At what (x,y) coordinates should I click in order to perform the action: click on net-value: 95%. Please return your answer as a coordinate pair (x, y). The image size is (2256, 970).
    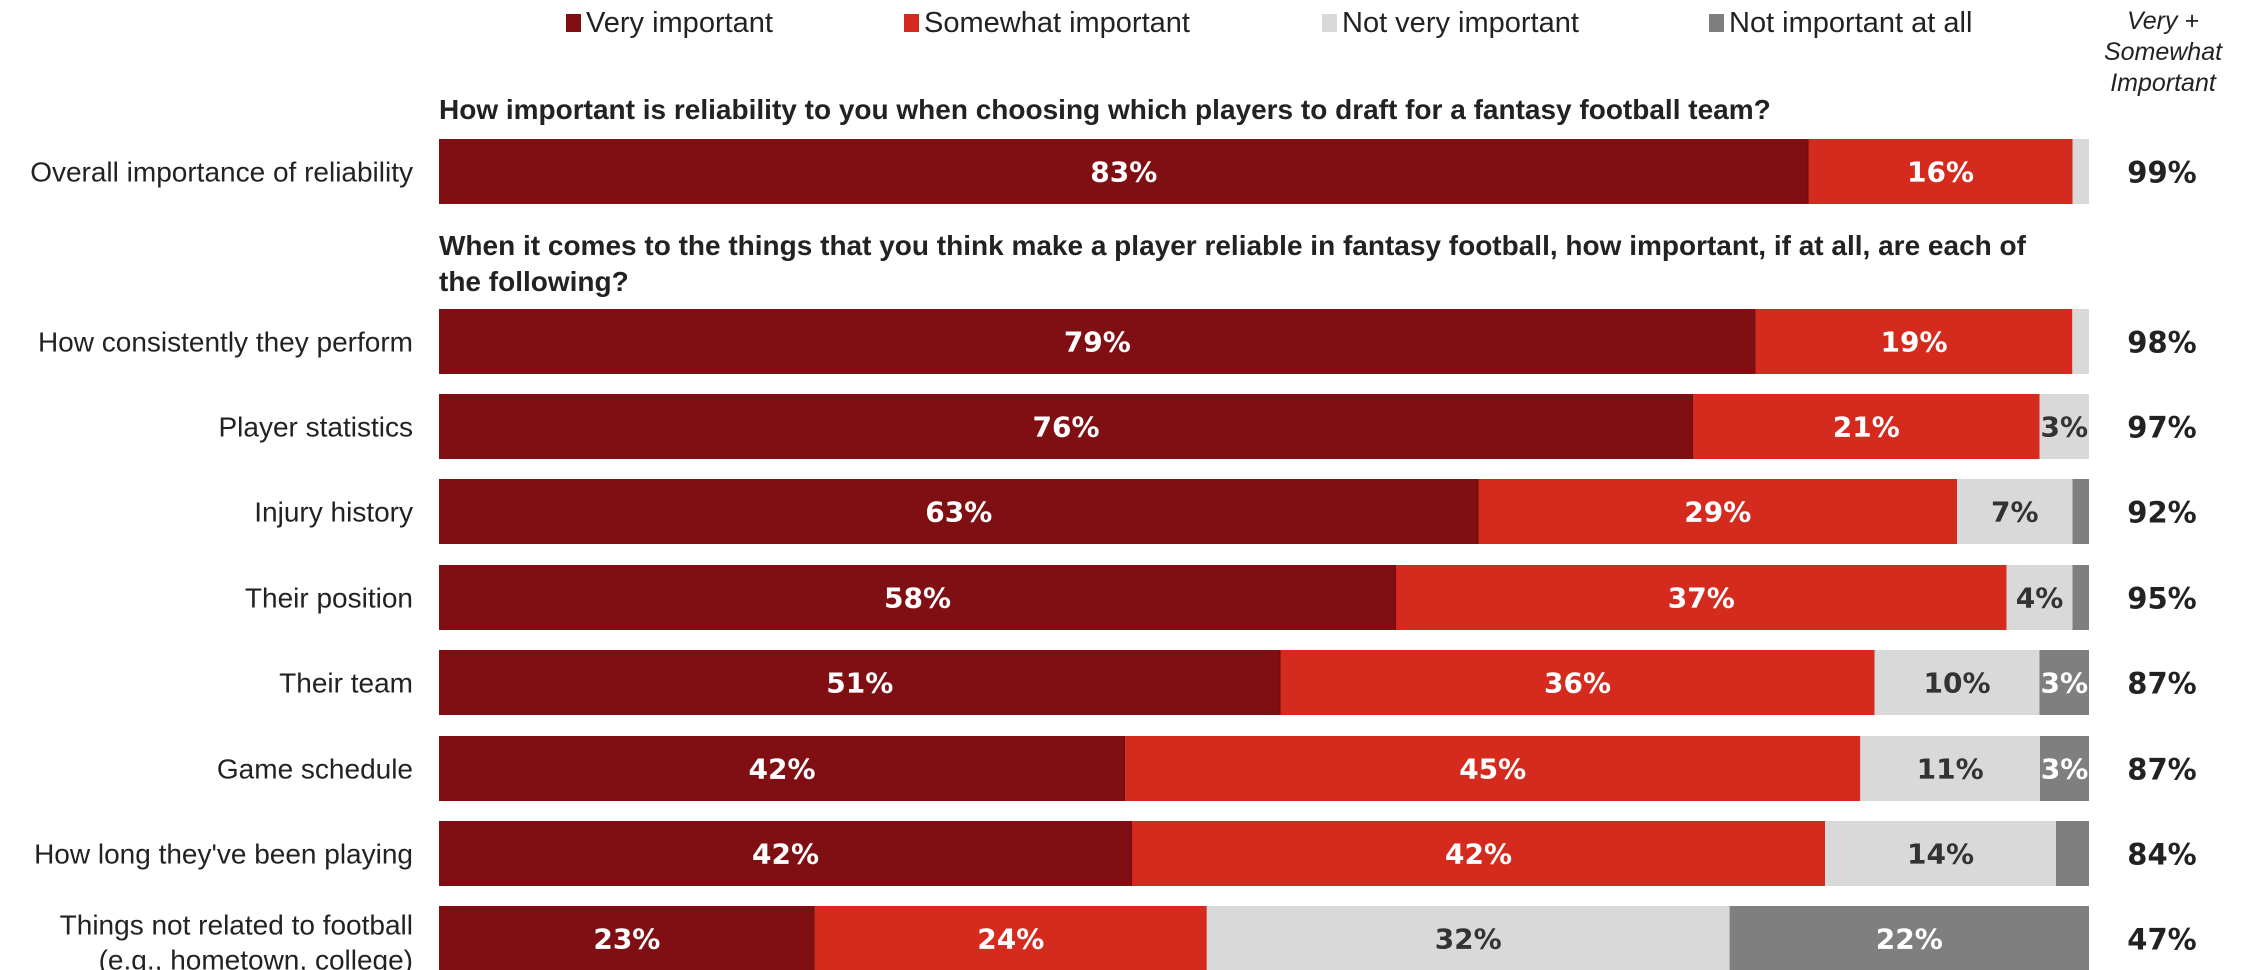
    Looking at the image, I should click on (2161, 599).